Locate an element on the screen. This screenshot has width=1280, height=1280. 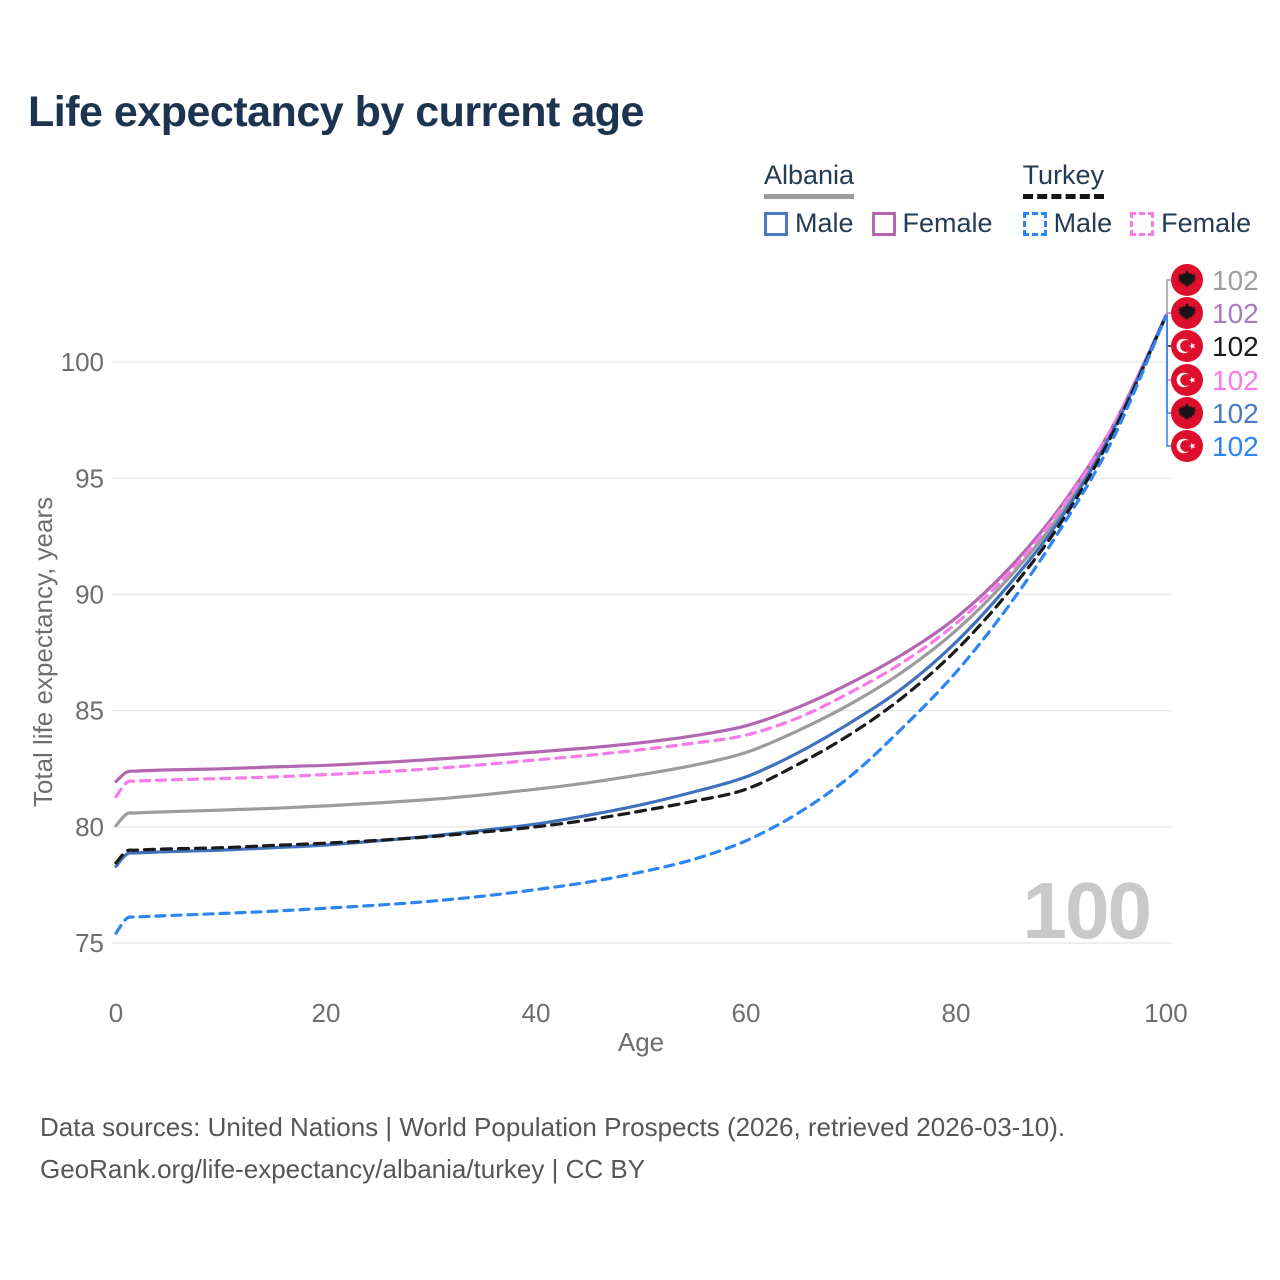
legend-item-turkey-male: Male is located at coordinates (1067, 223).